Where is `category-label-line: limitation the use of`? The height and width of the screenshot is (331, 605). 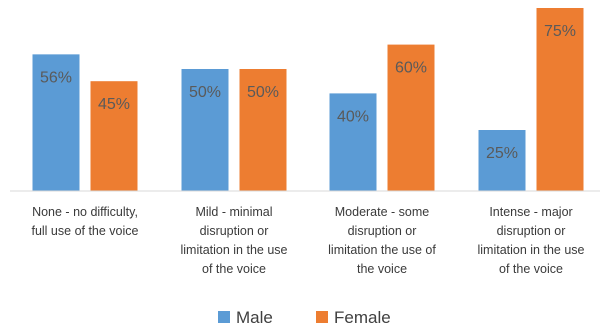
category-label-line: limitation the use of is located at coordinates (382, 250).